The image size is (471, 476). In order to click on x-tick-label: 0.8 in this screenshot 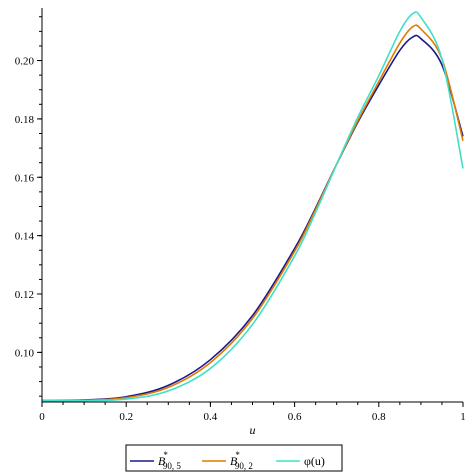, I will do `click(379, 417)`.